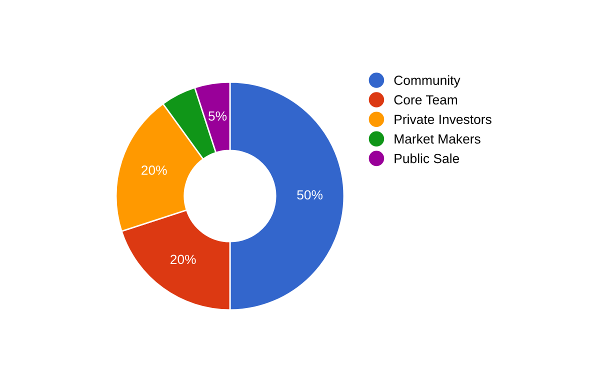  I want to click on legend-label: Private Investors, so click(443, 119).